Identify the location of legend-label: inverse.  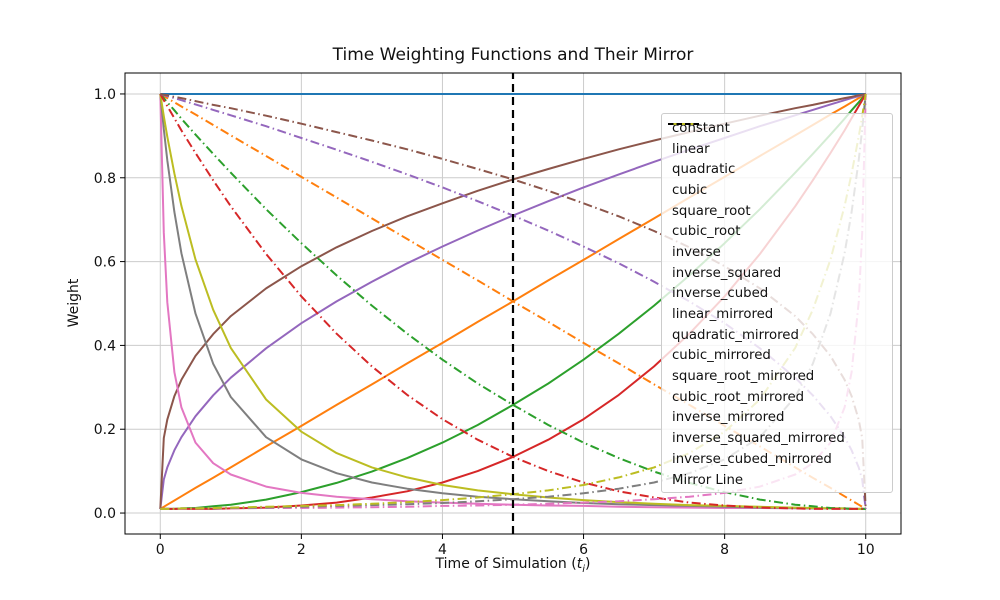
(696, 252).